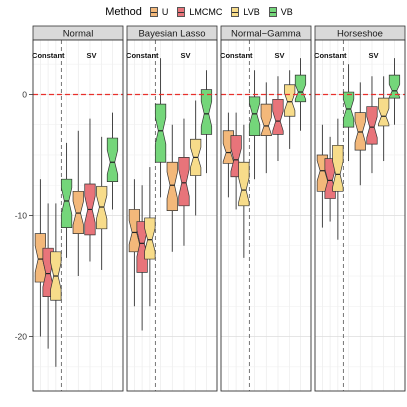 This screenshot has height=407, width=407. I want to click on legend-key-lvb, so click(235, 12).